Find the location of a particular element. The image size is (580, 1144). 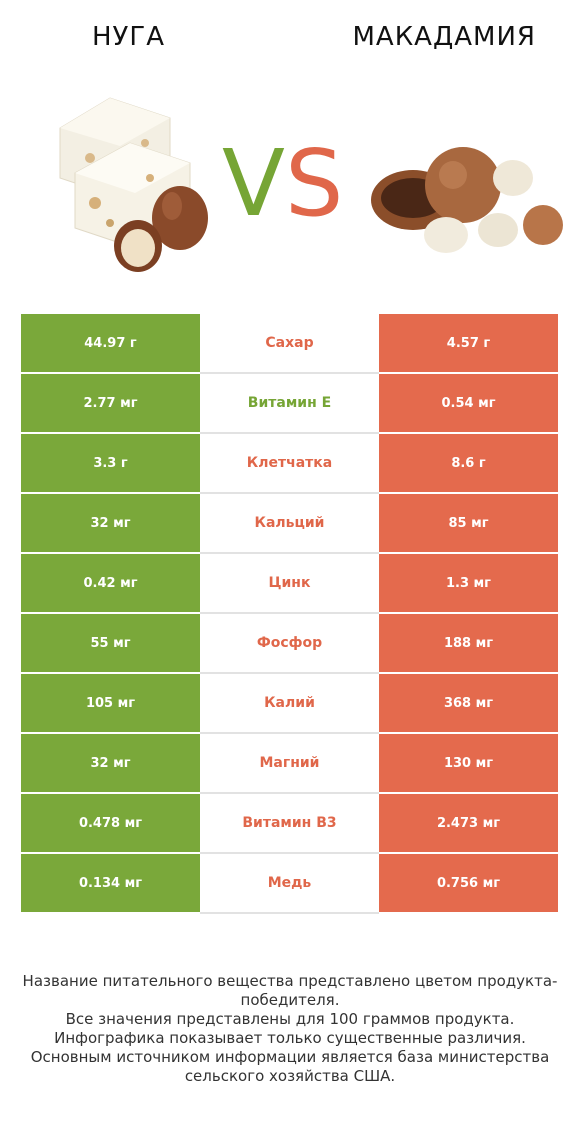

right-value-cell: 2.473 мг is located at coordinates (468, 823).